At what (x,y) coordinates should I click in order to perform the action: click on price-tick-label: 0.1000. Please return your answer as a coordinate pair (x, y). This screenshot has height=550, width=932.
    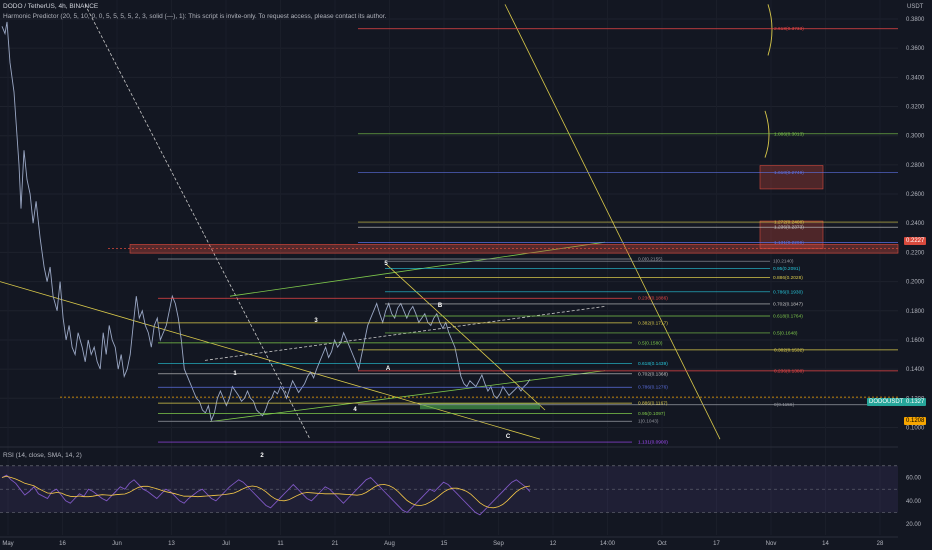
    Looking at the image, I should click on (915, 428).